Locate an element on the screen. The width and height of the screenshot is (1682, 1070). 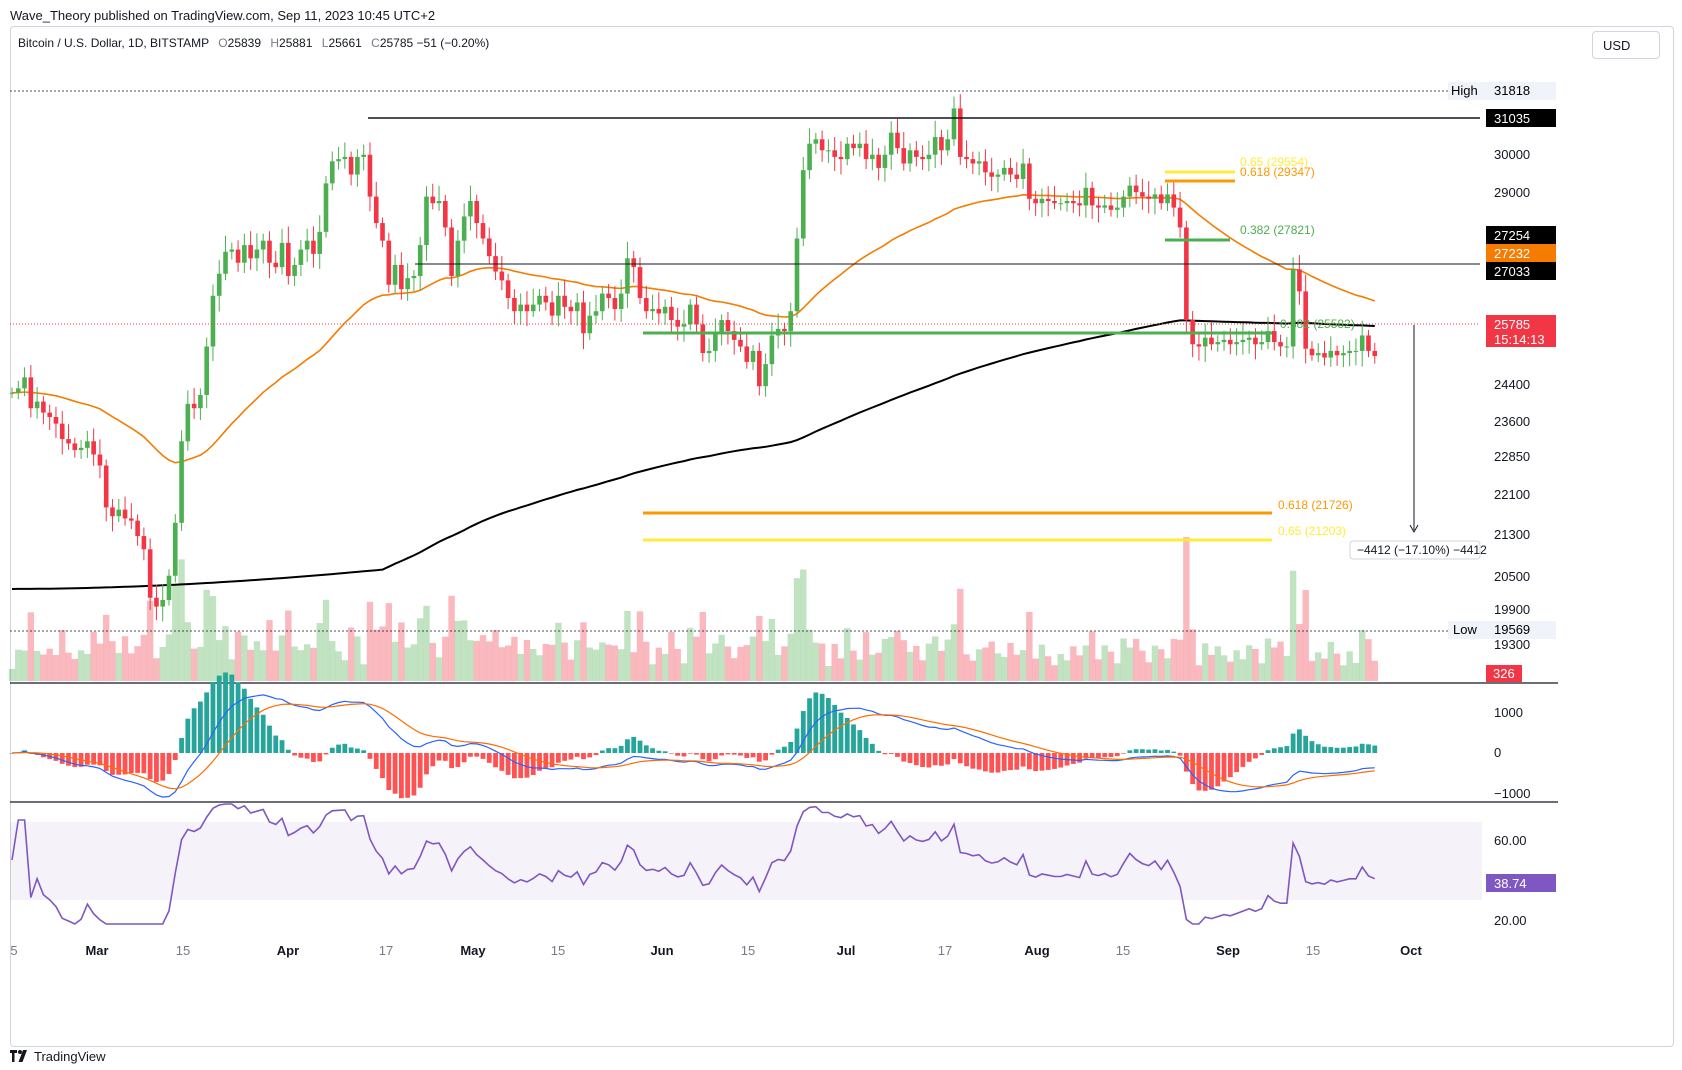
high-tag-label: High is located at coordinates (1464, 90).